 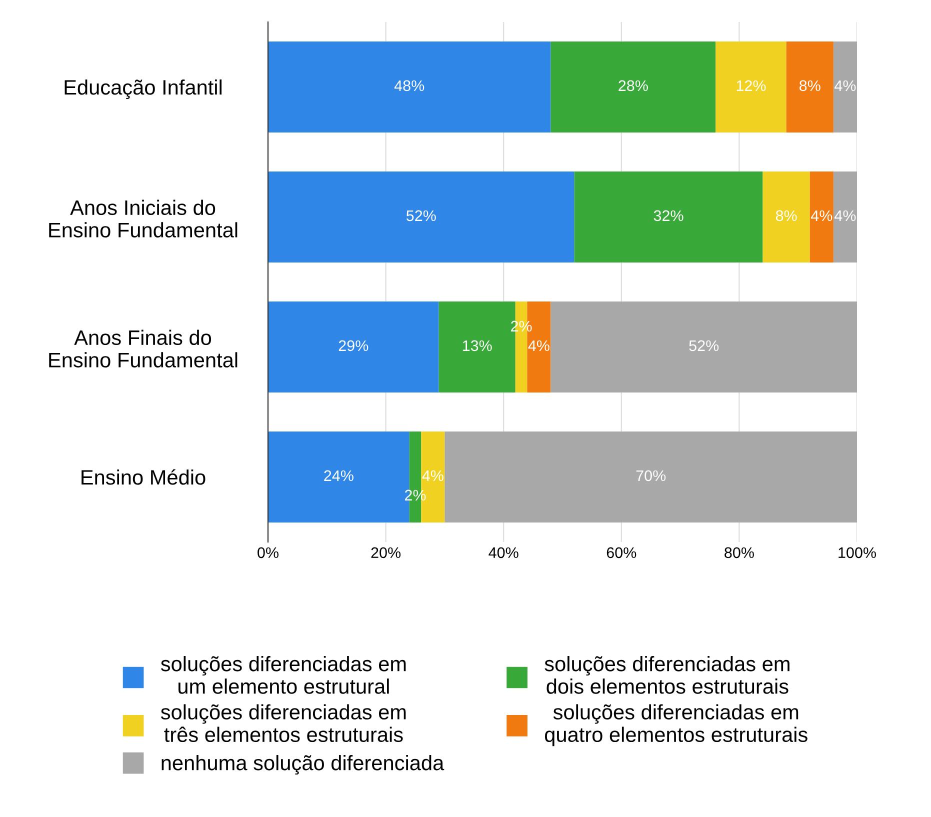 What do you see at coordinates (143, 89) in the screenshot?
I see `y-tick-label: Educação Infantil` at bounding box center [143, 89].